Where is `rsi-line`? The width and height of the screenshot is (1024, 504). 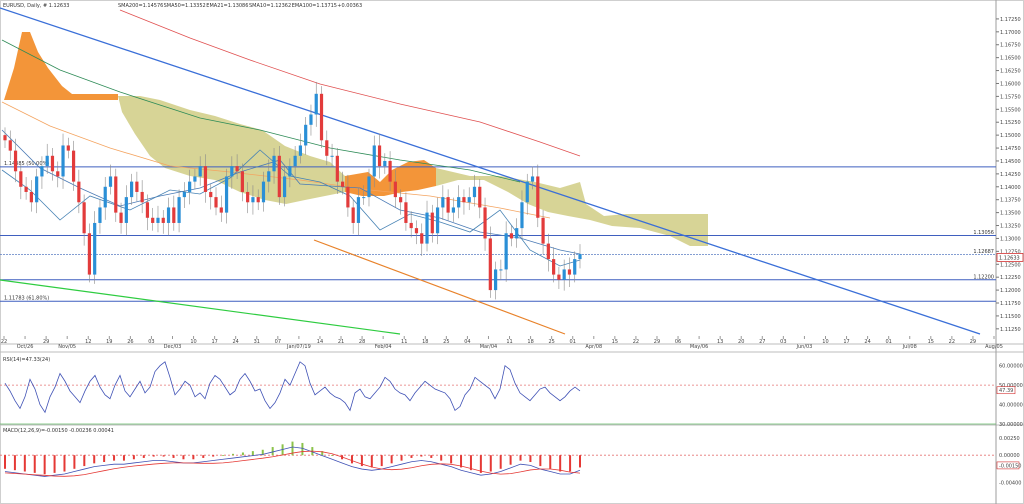
rsi-line is located at coordinates (292, 387).